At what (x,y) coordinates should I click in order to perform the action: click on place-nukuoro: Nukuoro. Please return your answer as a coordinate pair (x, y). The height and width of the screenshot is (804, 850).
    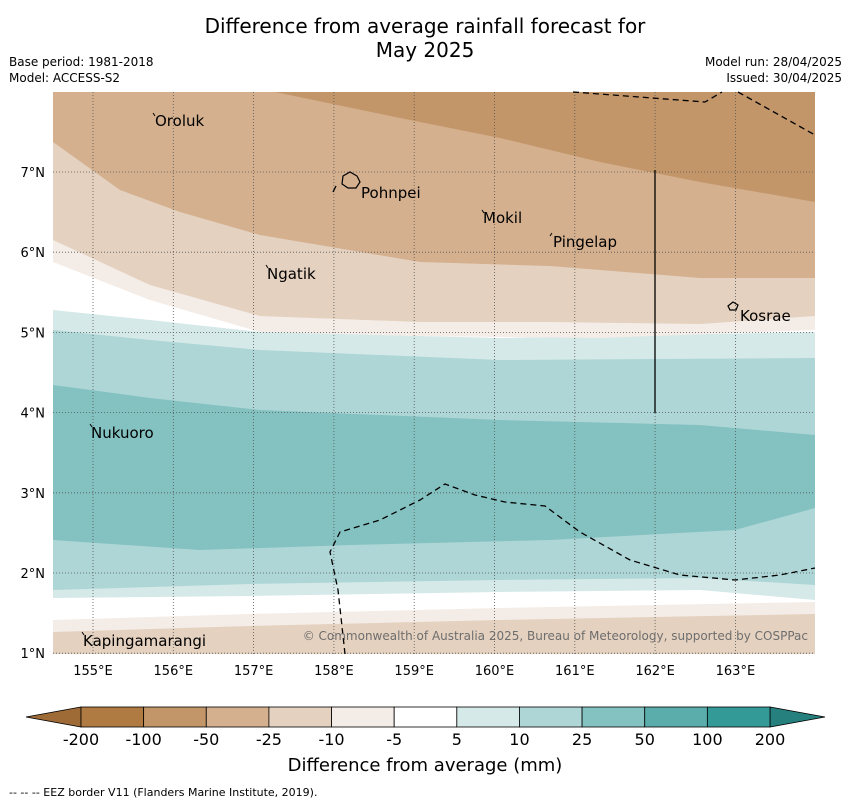
    Looking at the image, I should click on (122, 433).